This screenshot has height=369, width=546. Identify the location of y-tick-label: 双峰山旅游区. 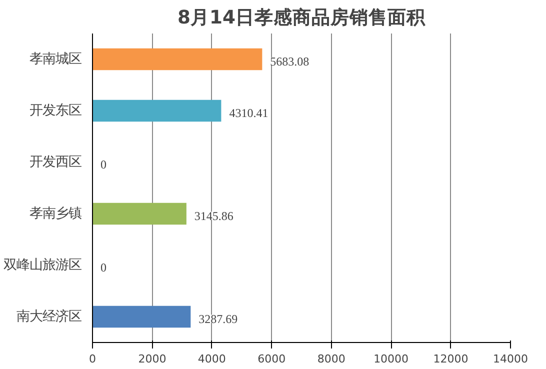
(43, 265).